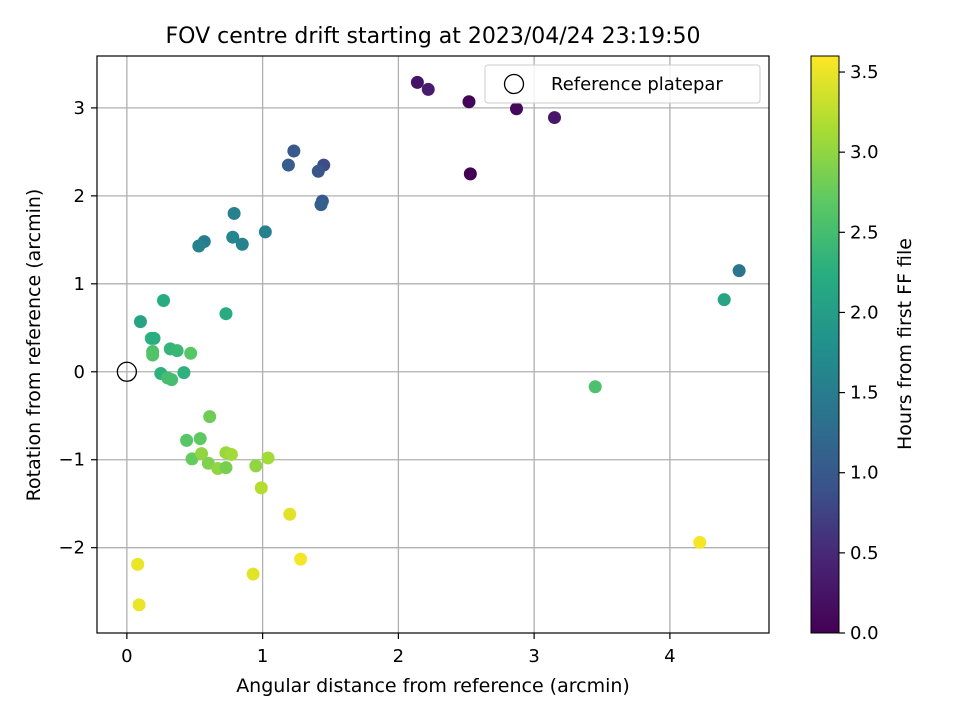 Image resolution: width=960 pixels, height=720 pixels. I want to click on colorbar-tick-label: 3.0, so click(864, 152).